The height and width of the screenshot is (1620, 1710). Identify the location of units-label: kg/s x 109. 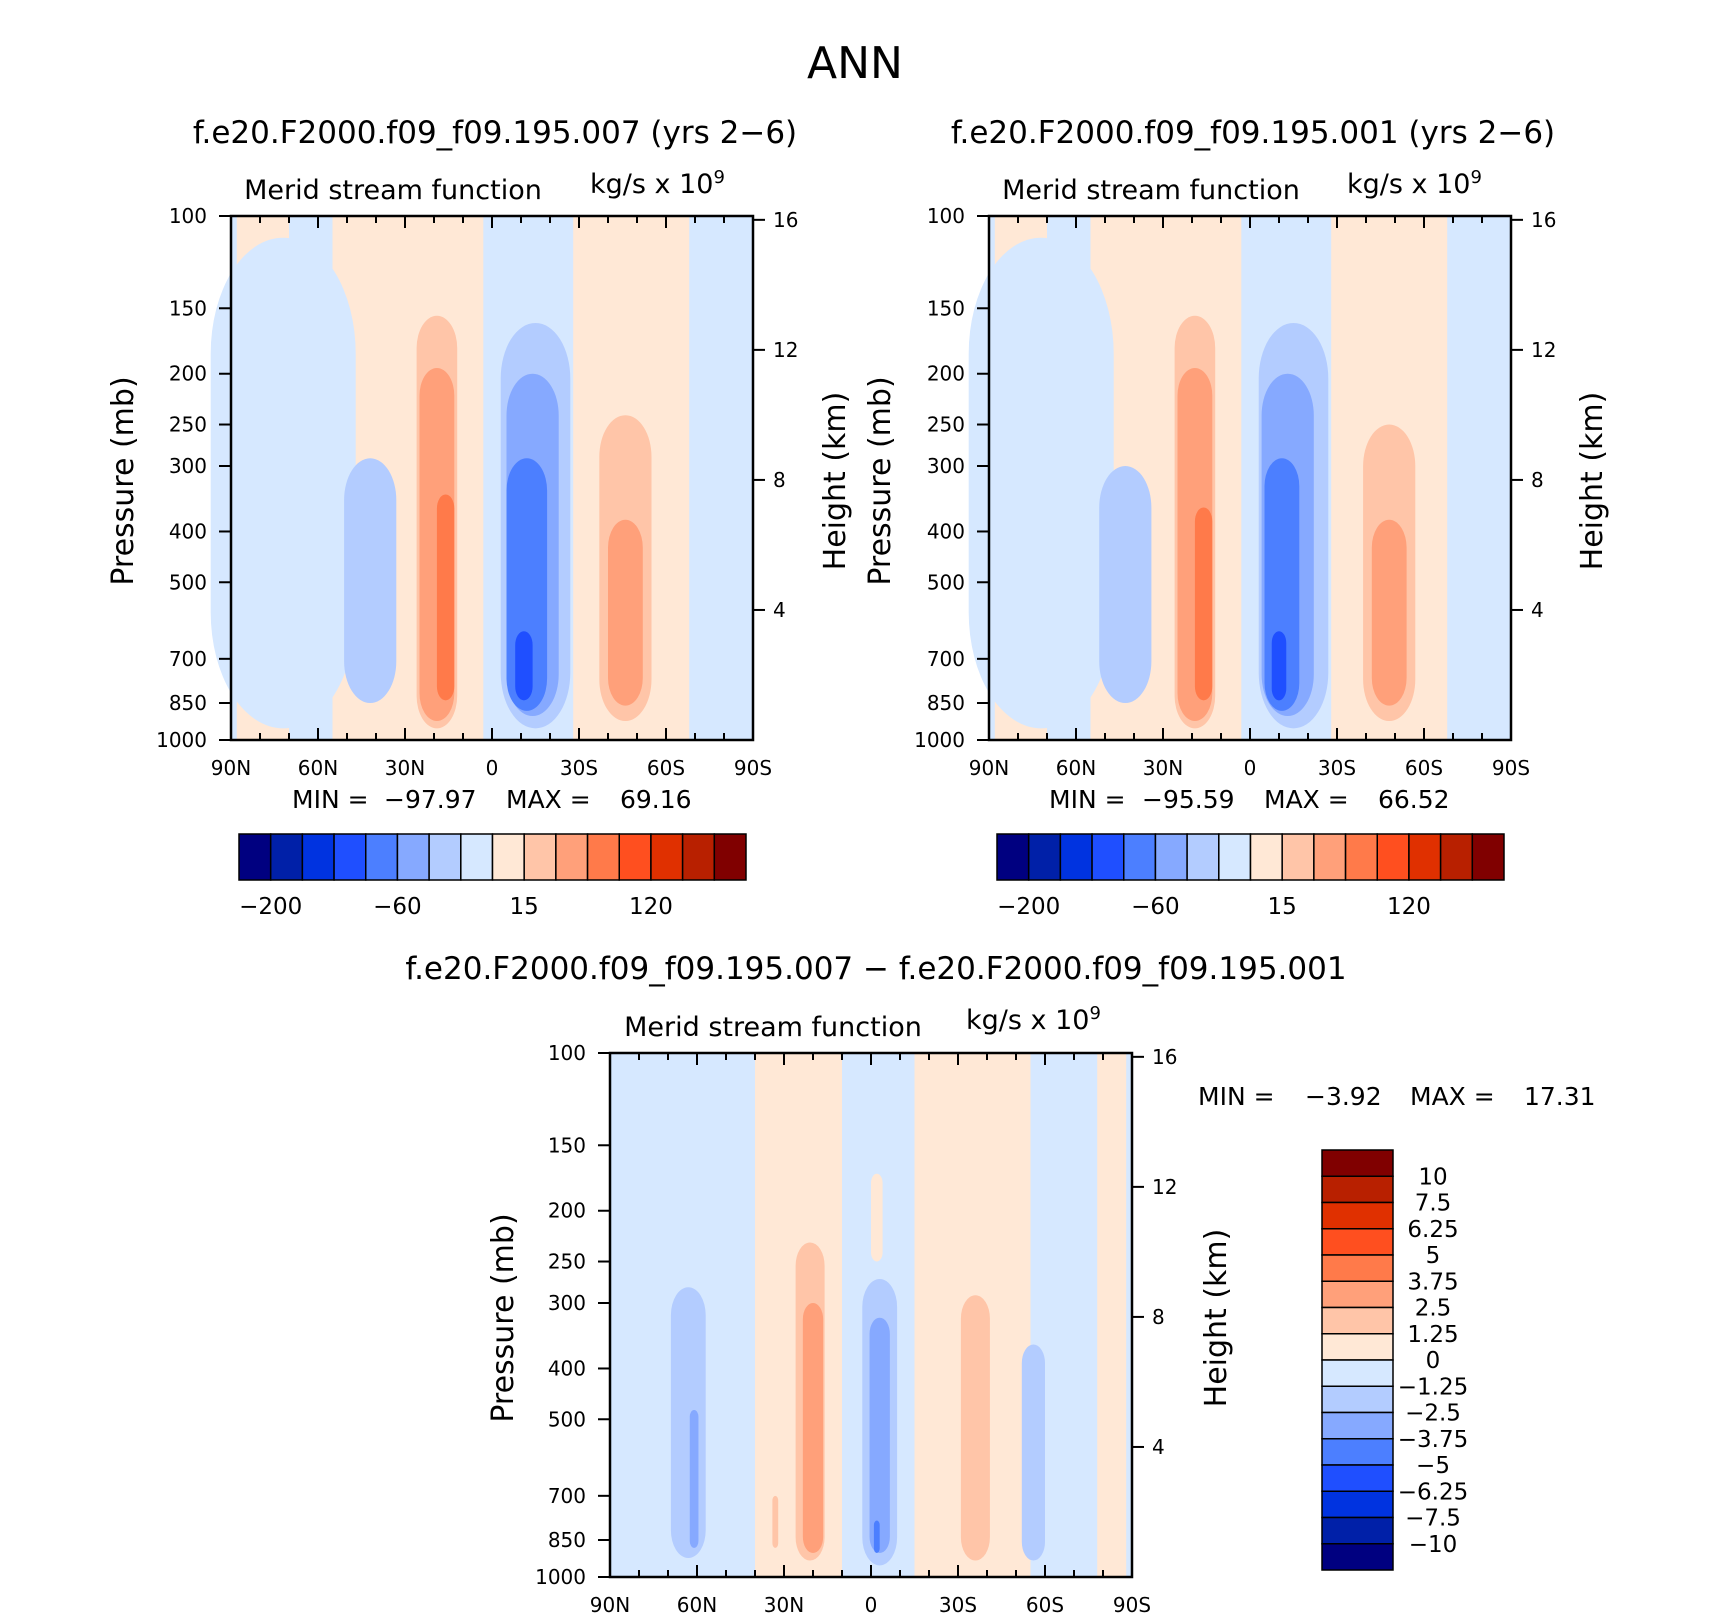
(1033, 1019).